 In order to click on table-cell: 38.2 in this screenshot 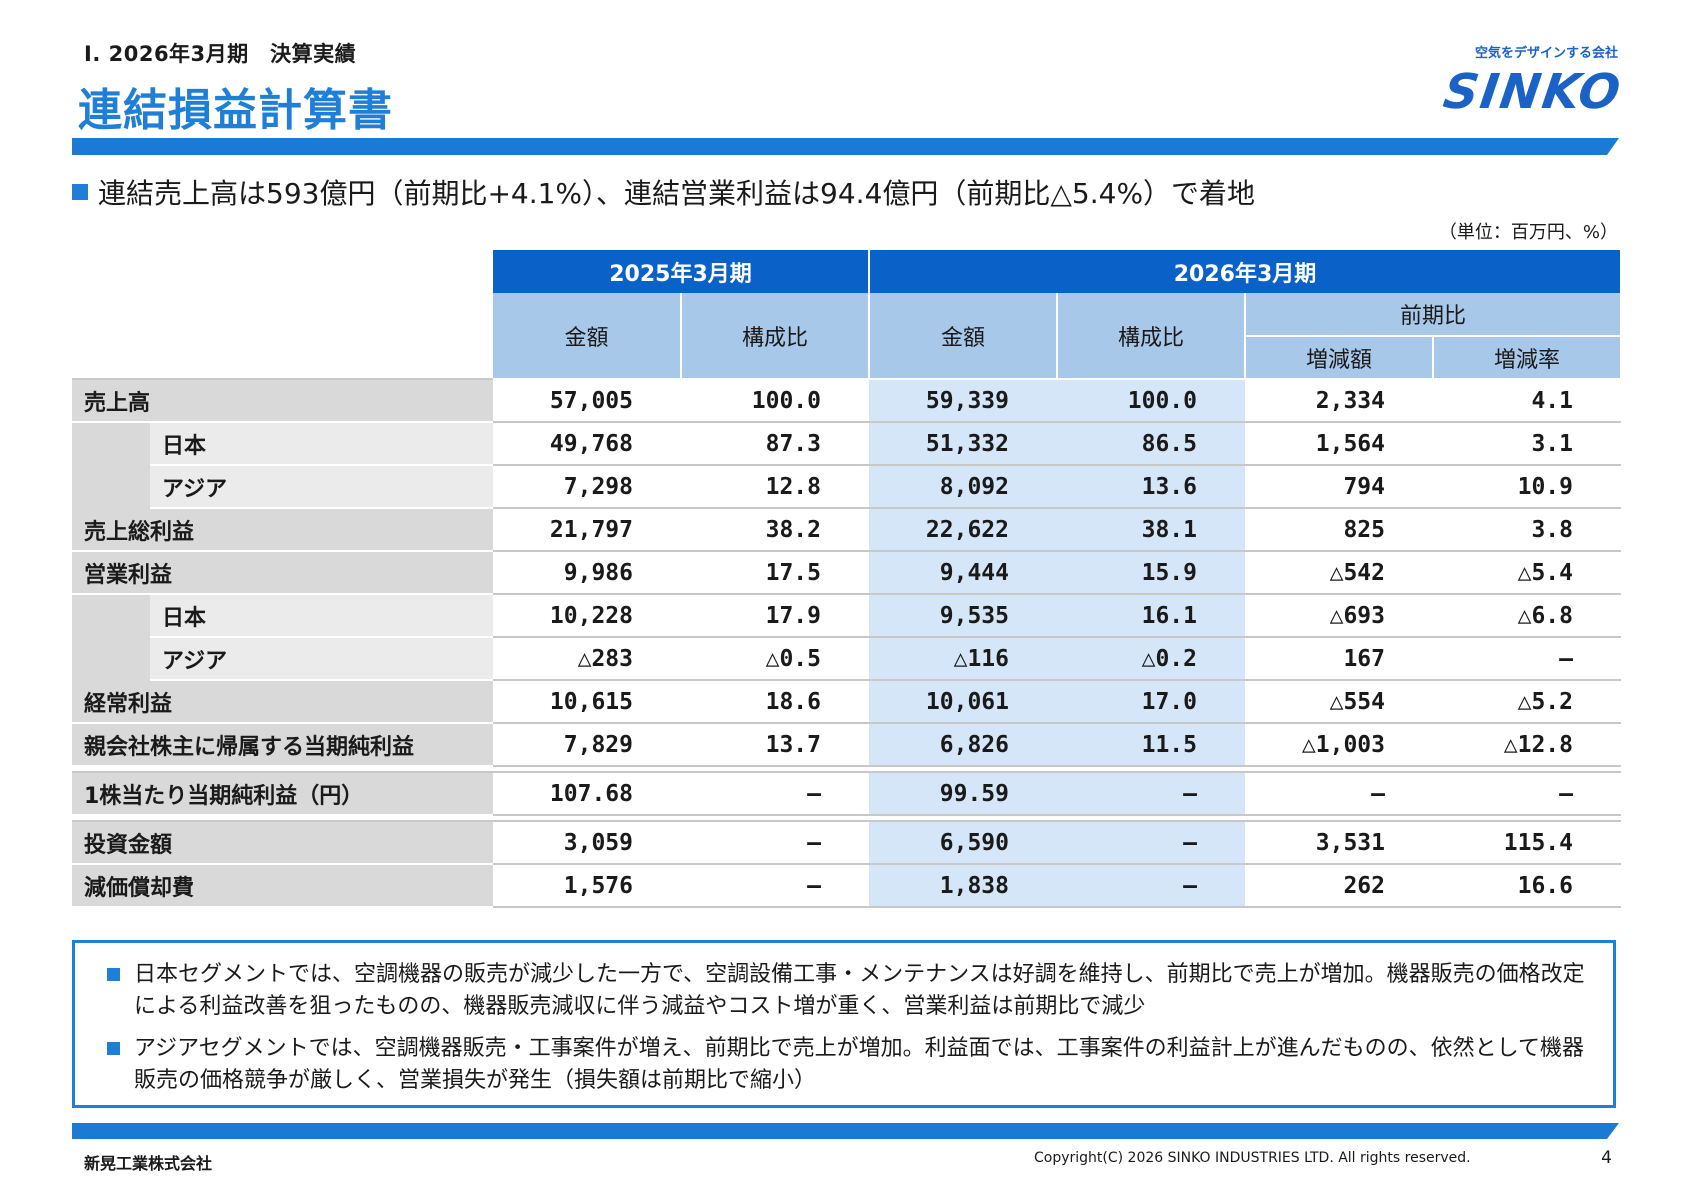, I will do `click(775, 530)`.